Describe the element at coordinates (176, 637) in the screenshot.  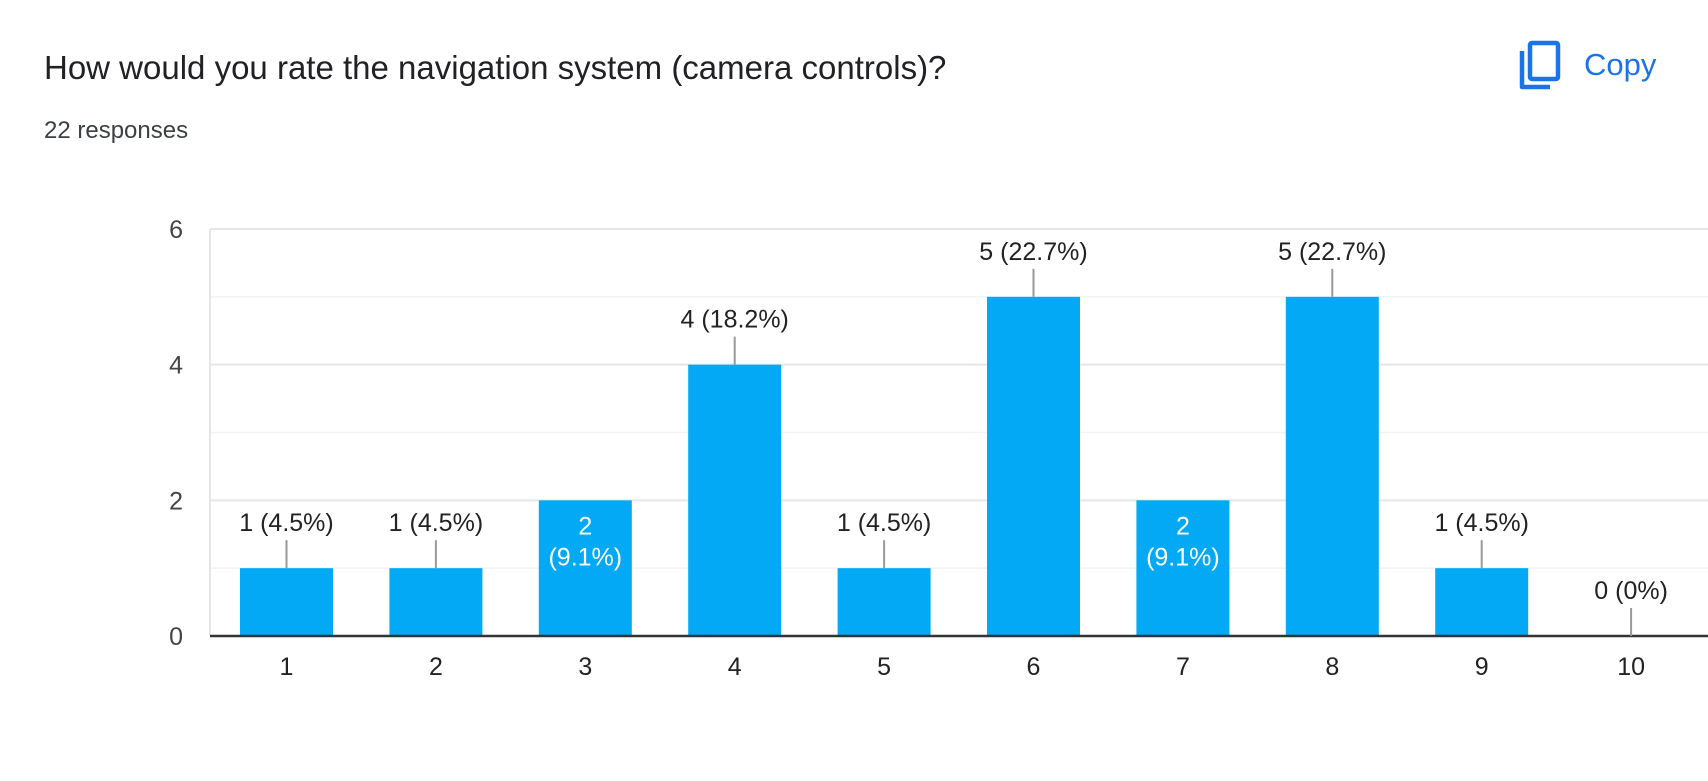
I see `y-tick-label: 0` at that location.